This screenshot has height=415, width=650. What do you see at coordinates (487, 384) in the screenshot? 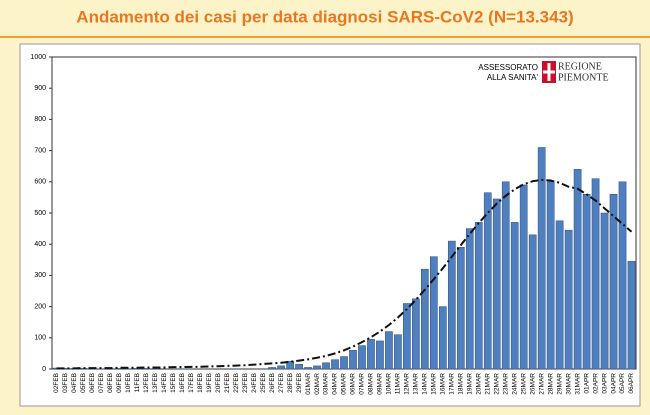
I see `x-tick-label: 21MAR` at bounding box center [487, 384].